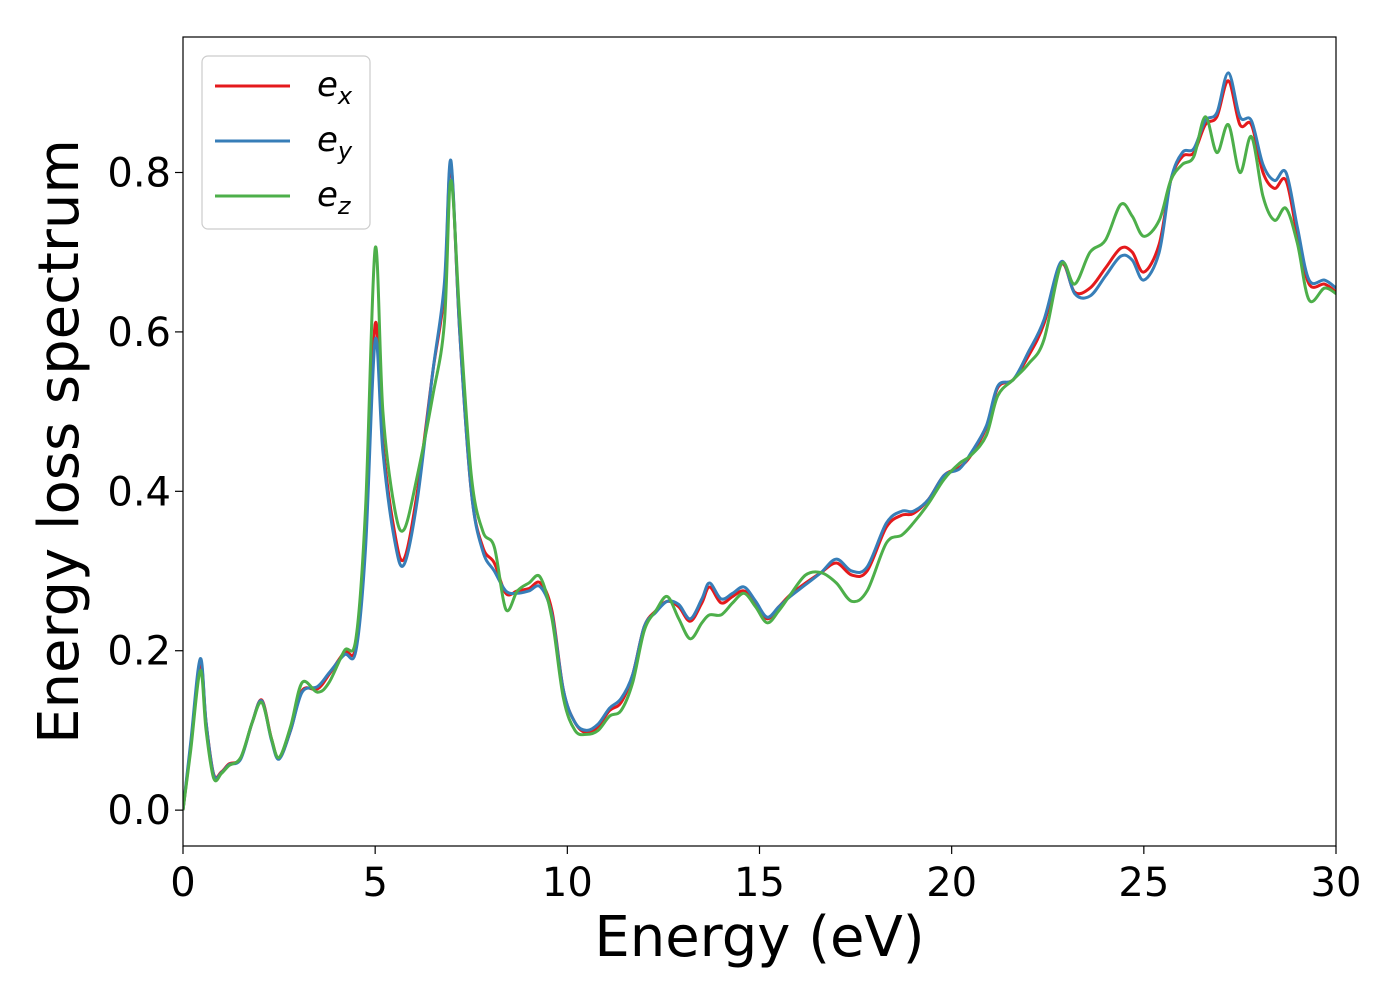 The image size is (1400, 1000). Describe the element at coordinates (335, 142) in the screenshot. I see `legend-label-ey: ey` at that location.